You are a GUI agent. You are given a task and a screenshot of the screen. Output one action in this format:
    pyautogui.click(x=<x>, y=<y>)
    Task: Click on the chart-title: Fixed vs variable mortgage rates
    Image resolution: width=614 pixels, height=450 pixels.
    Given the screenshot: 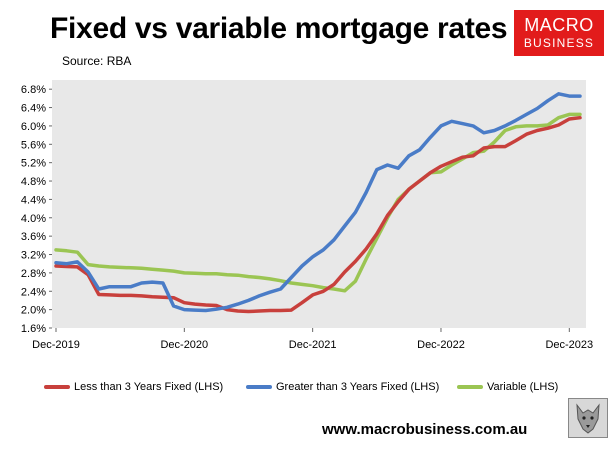 What is the action you would take?
    pyautogui.click(x=279, y=28)
    